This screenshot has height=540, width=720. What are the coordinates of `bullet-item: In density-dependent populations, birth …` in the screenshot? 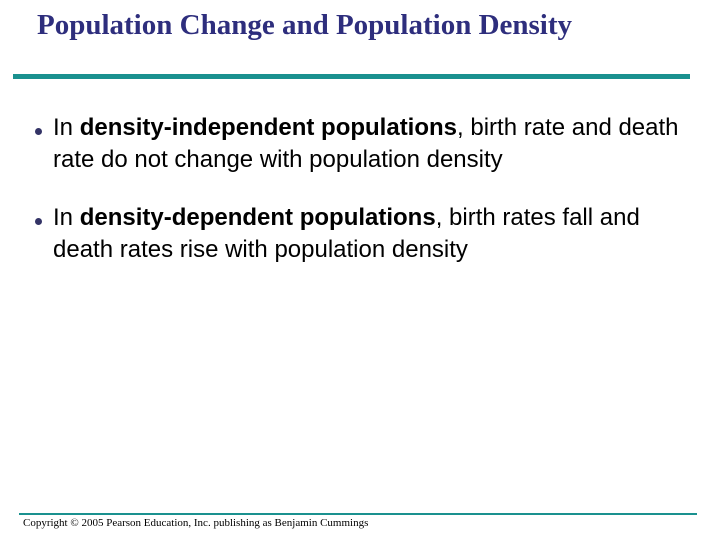 It's located at (364, 234).